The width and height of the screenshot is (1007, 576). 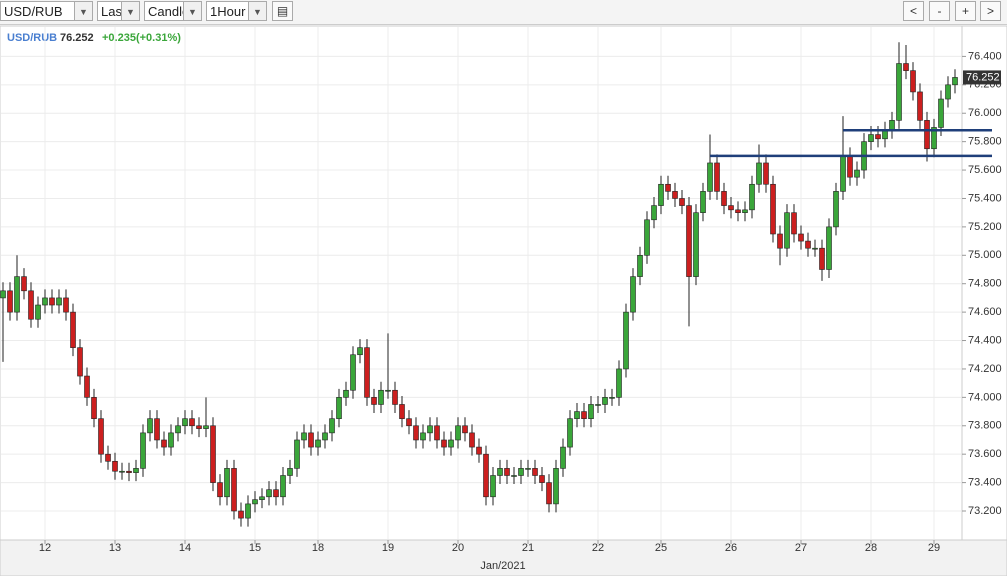 What do you see at coordinates (33, 11) in the screenshot?
I see `symbol-text: USD/RUB` at bounding box center [33, 11].